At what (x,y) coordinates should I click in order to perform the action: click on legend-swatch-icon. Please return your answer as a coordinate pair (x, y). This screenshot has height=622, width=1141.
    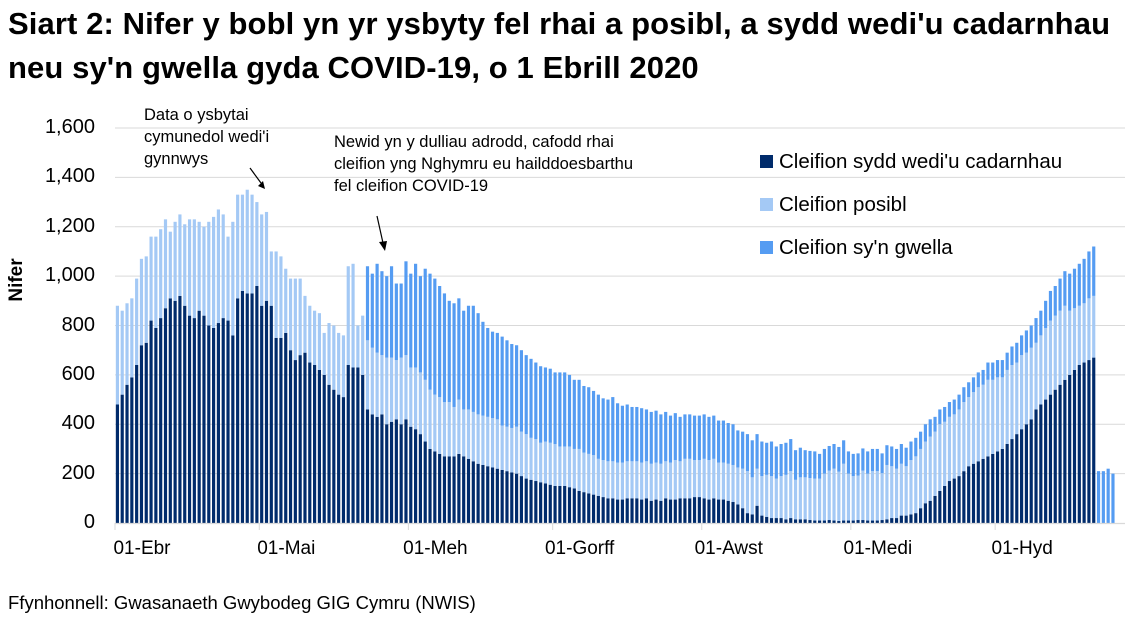
    Looking at the image, I should click on (766, 247).